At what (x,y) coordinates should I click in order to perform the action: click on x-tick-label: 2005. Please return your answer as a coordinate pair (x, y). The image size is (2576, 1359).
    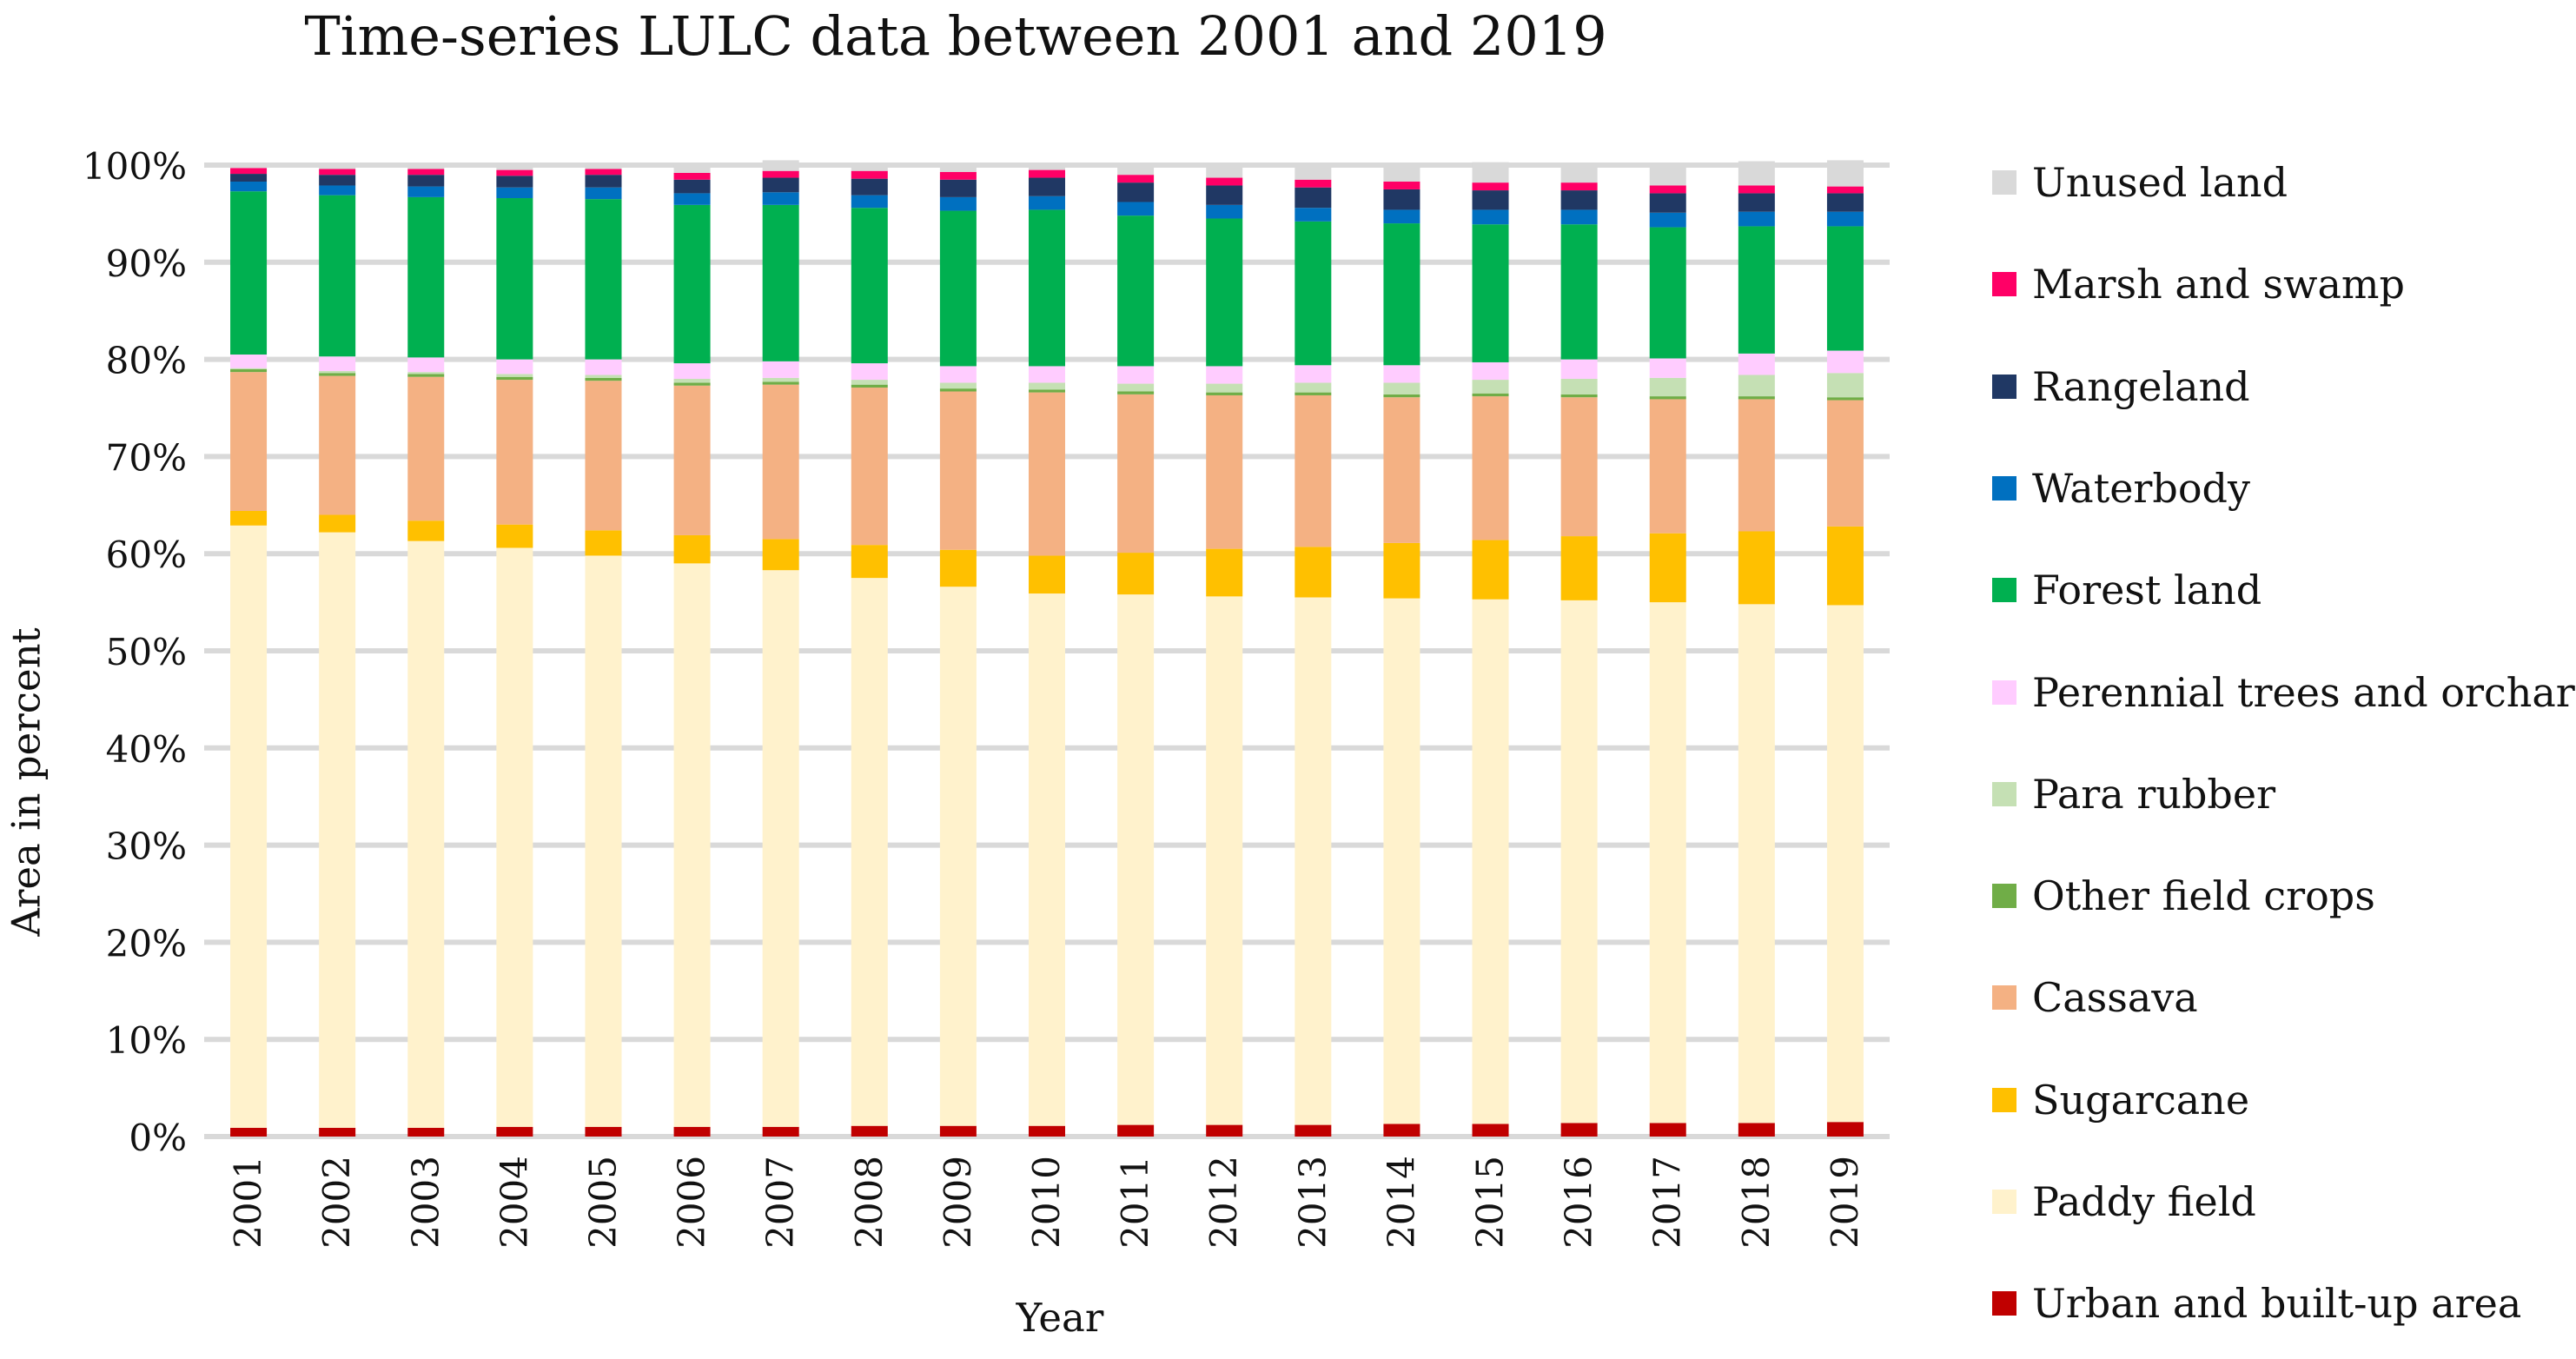
    Looking at the image, I should click on (602, 1202).